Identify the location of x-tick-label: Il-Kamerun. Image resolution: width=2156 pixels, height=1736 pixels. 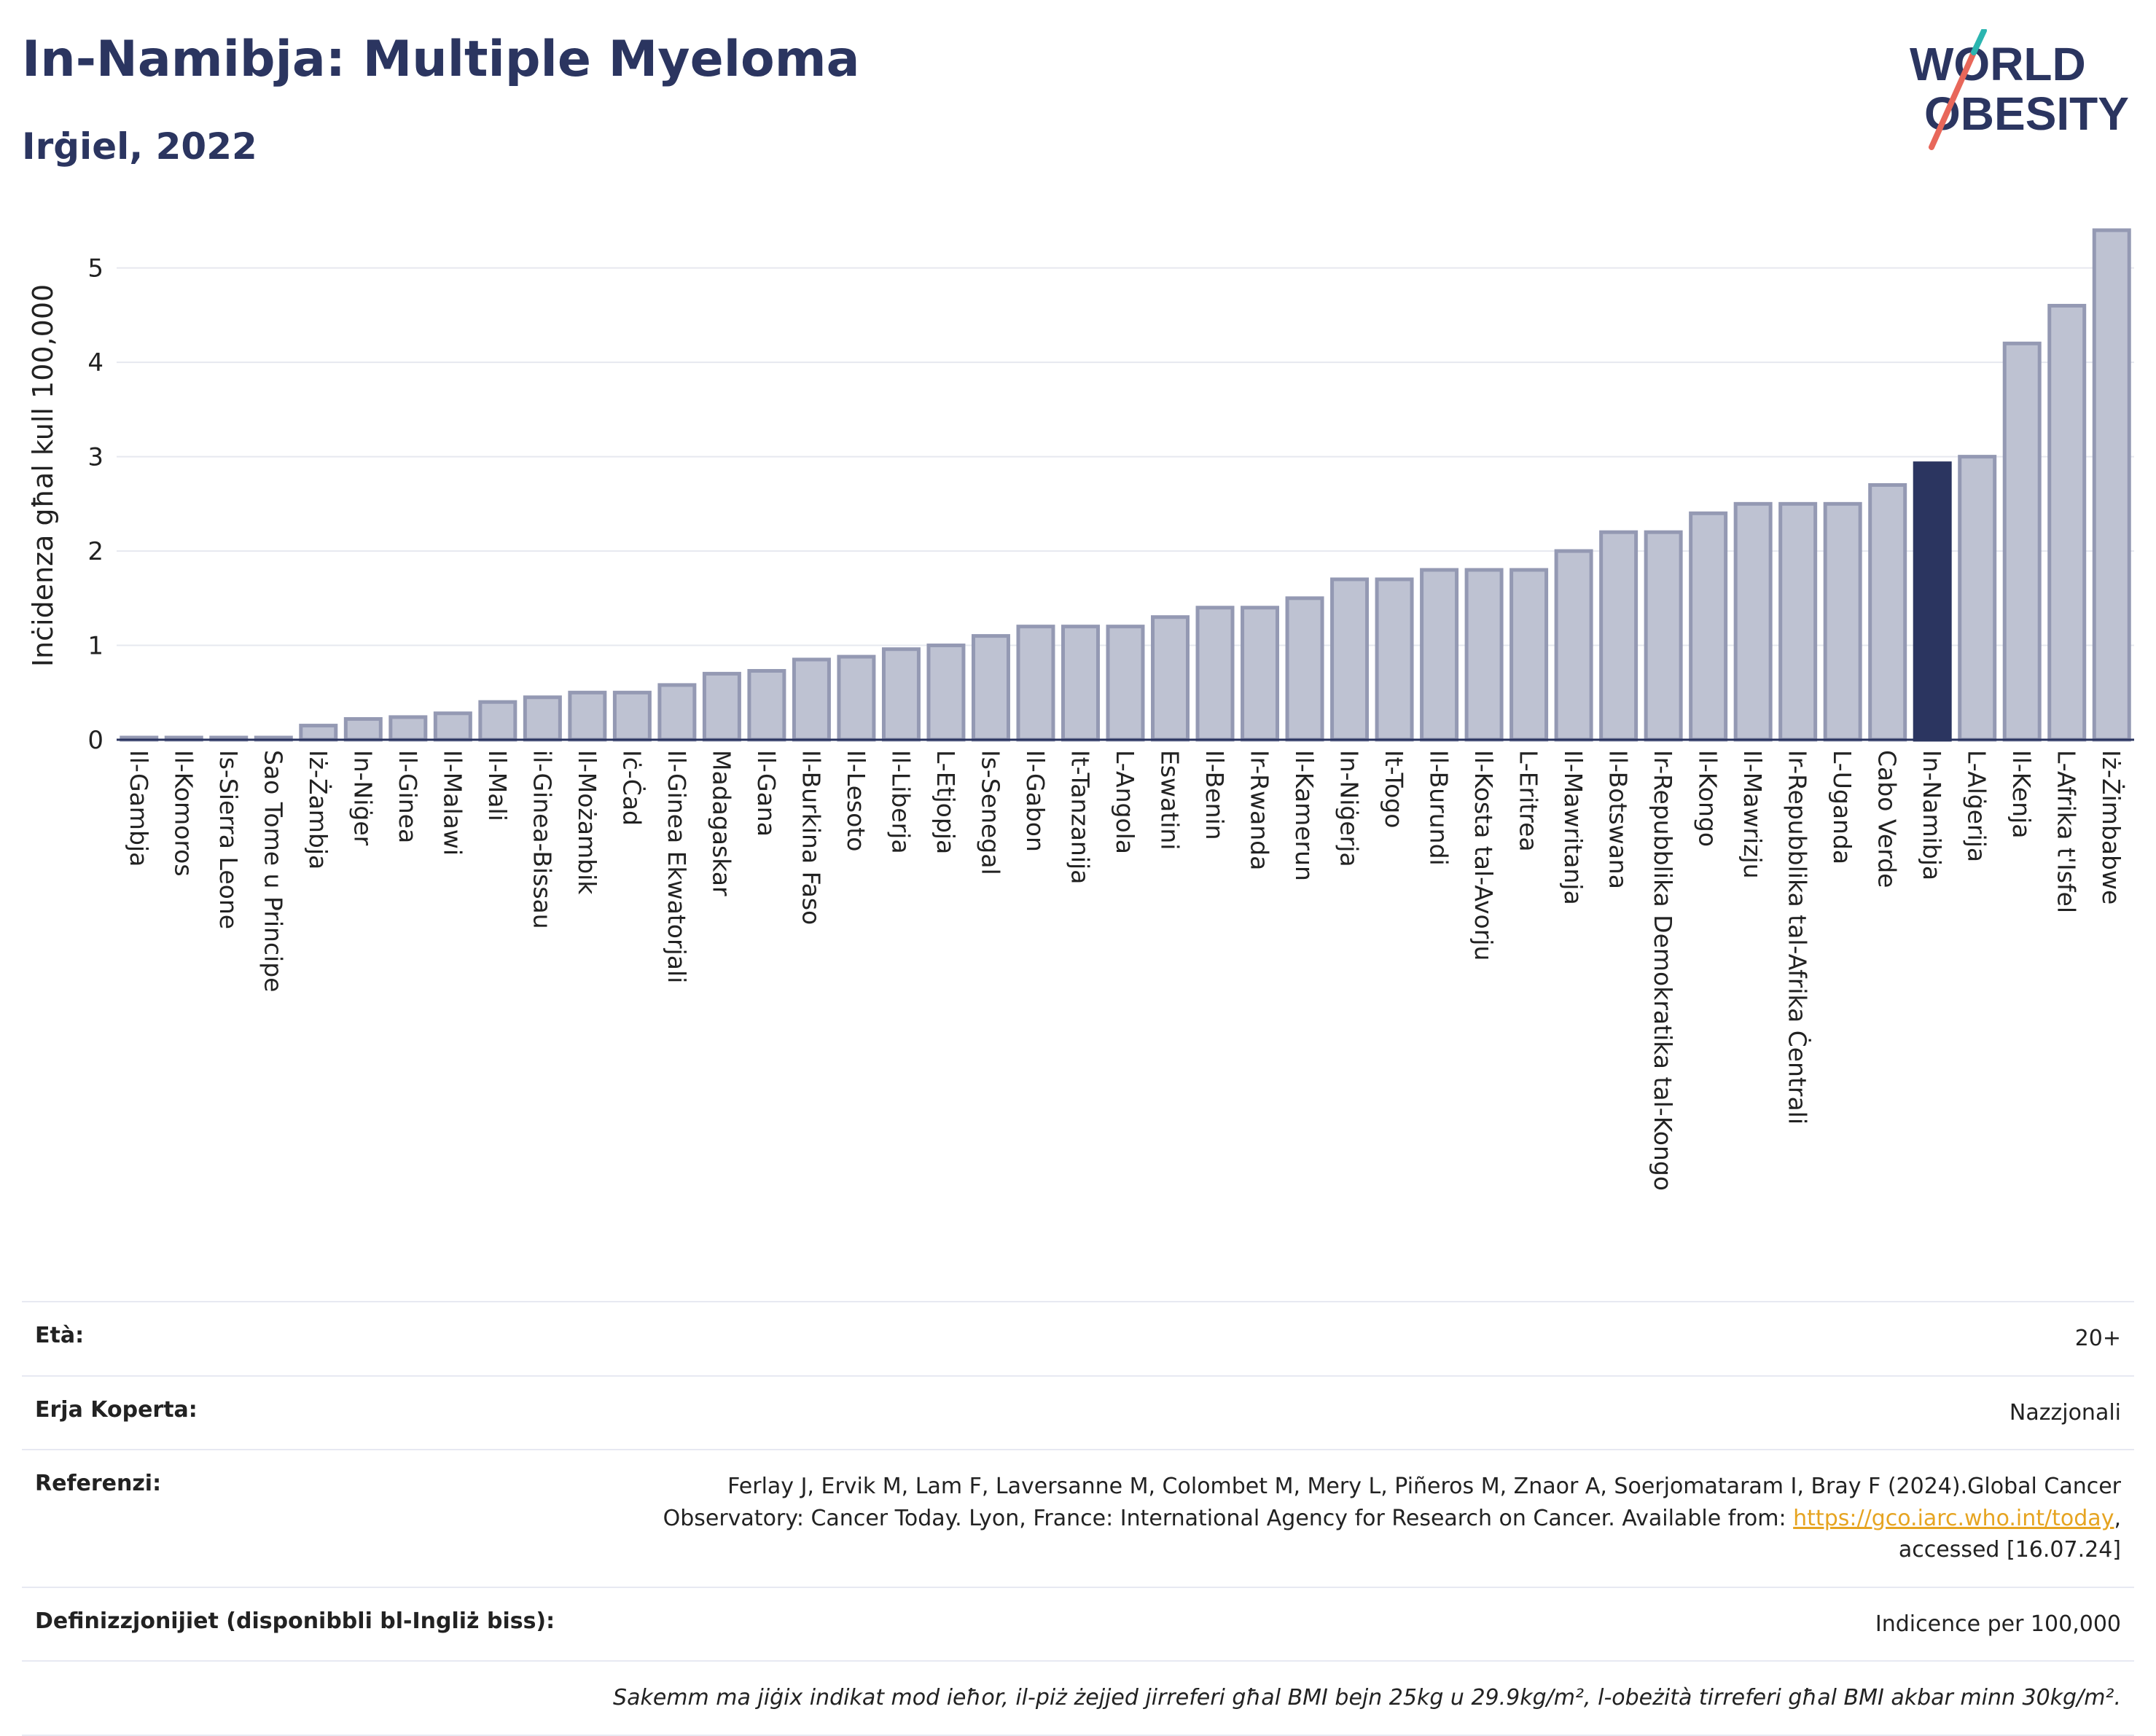
(1305, 816).